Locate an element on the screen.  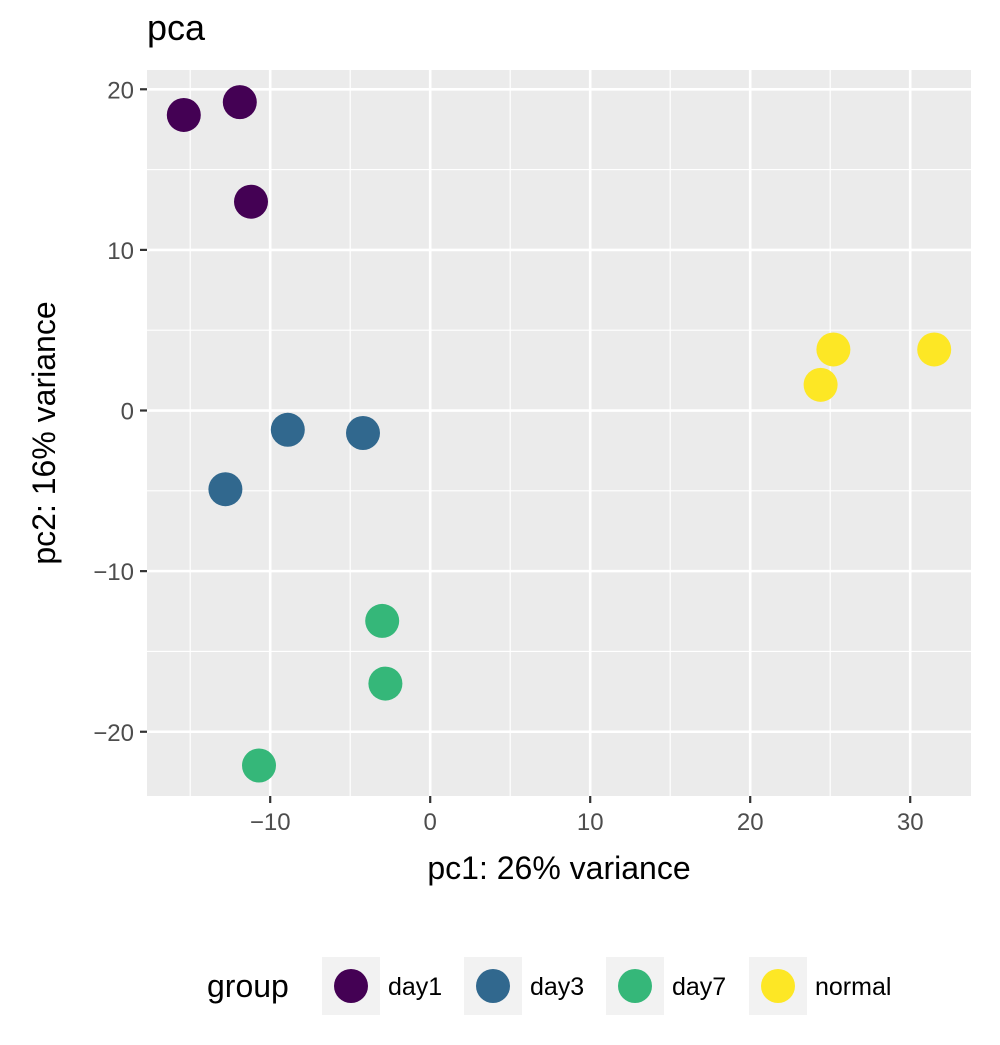
x-axis: −10 0 10 20 30 is located at coordinates (587, 816).